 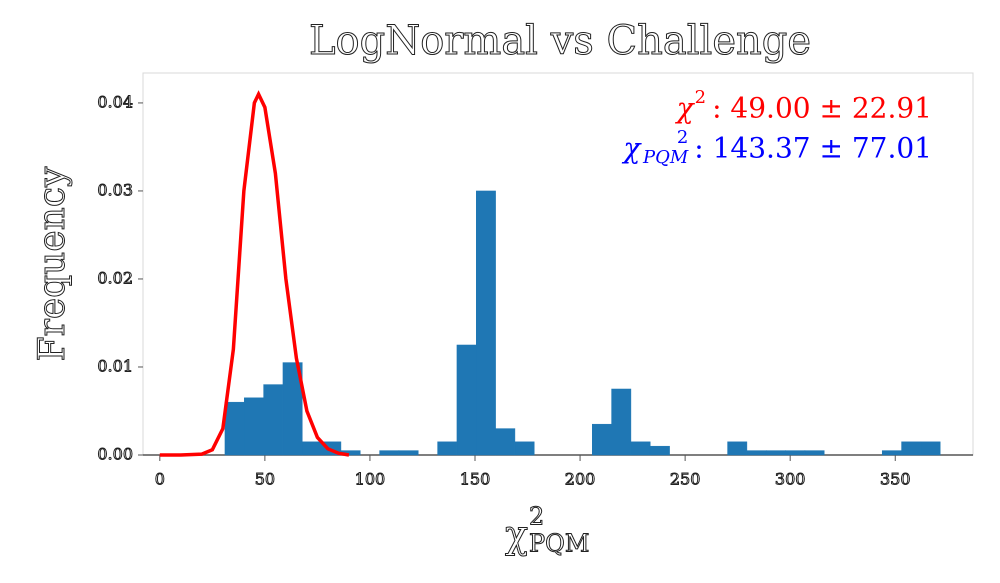 What do you see at coordinates (790, 479) in the screenshot?
I see `x-tick-label: 300` at bounding box center [790, 479].